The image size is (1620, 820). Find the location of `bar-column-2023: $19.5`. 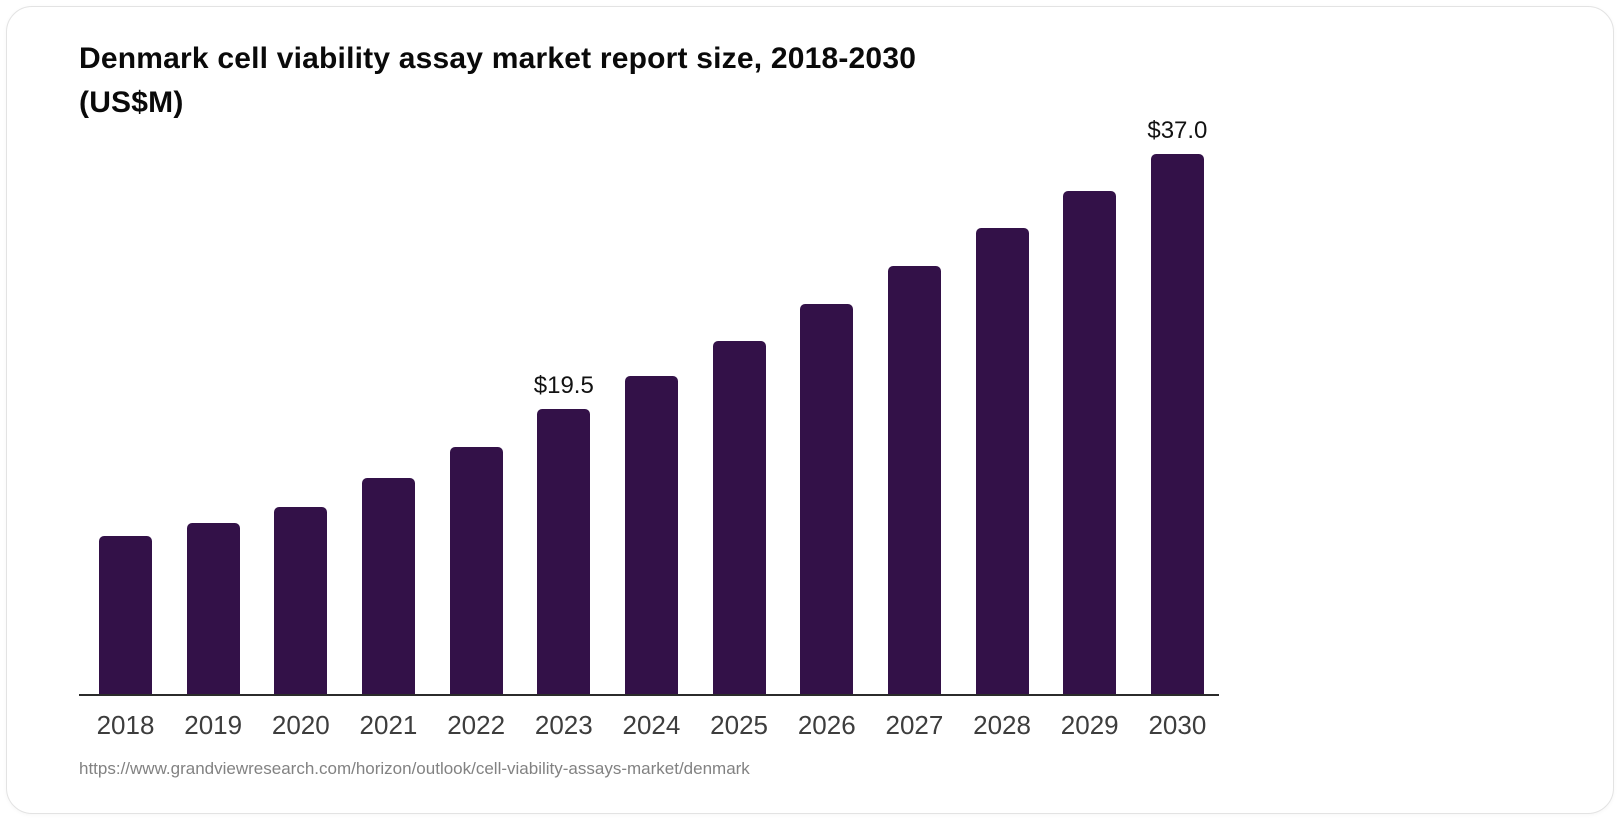

bar-column-2023: $19.5 is located at coordinates (564, 533).